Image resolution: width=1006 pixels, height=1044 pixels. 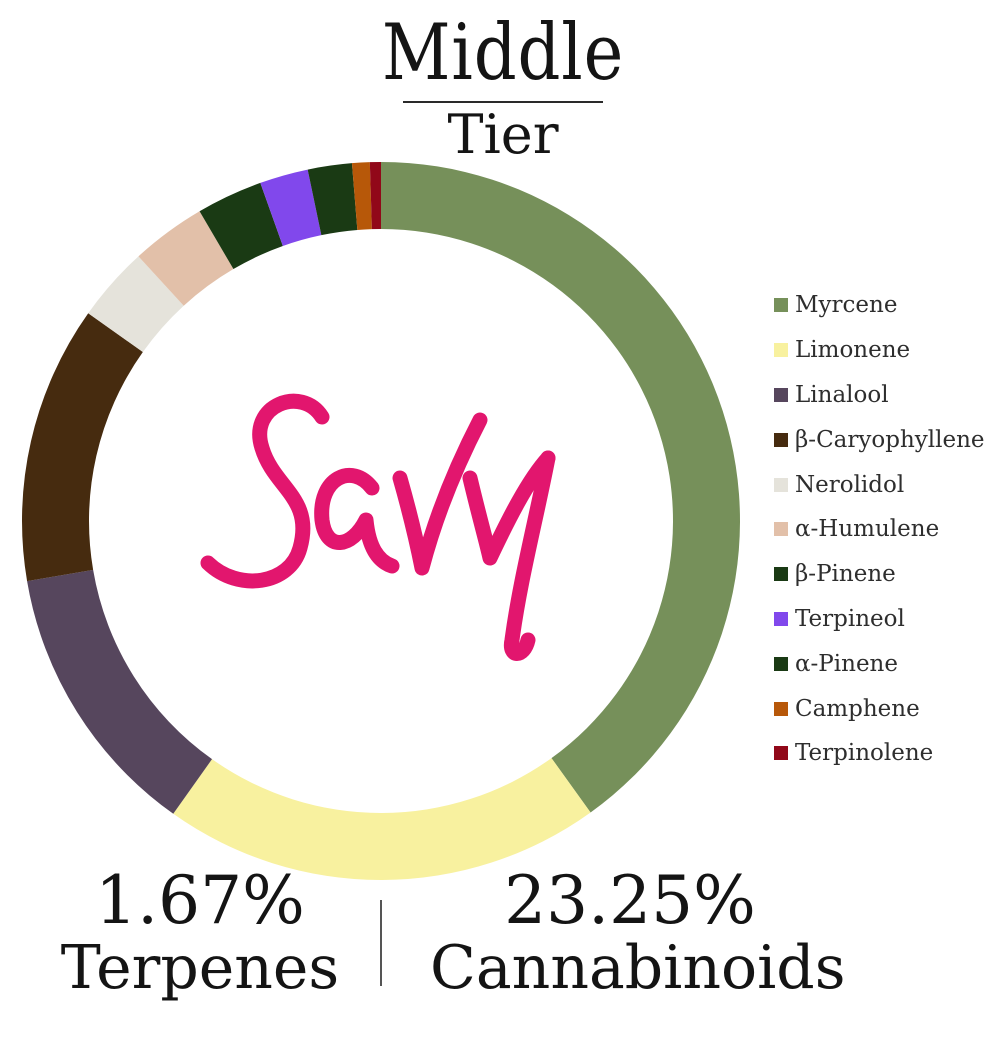 I want to click on legend-label: α-Pinene, so click(x=846, y=663).